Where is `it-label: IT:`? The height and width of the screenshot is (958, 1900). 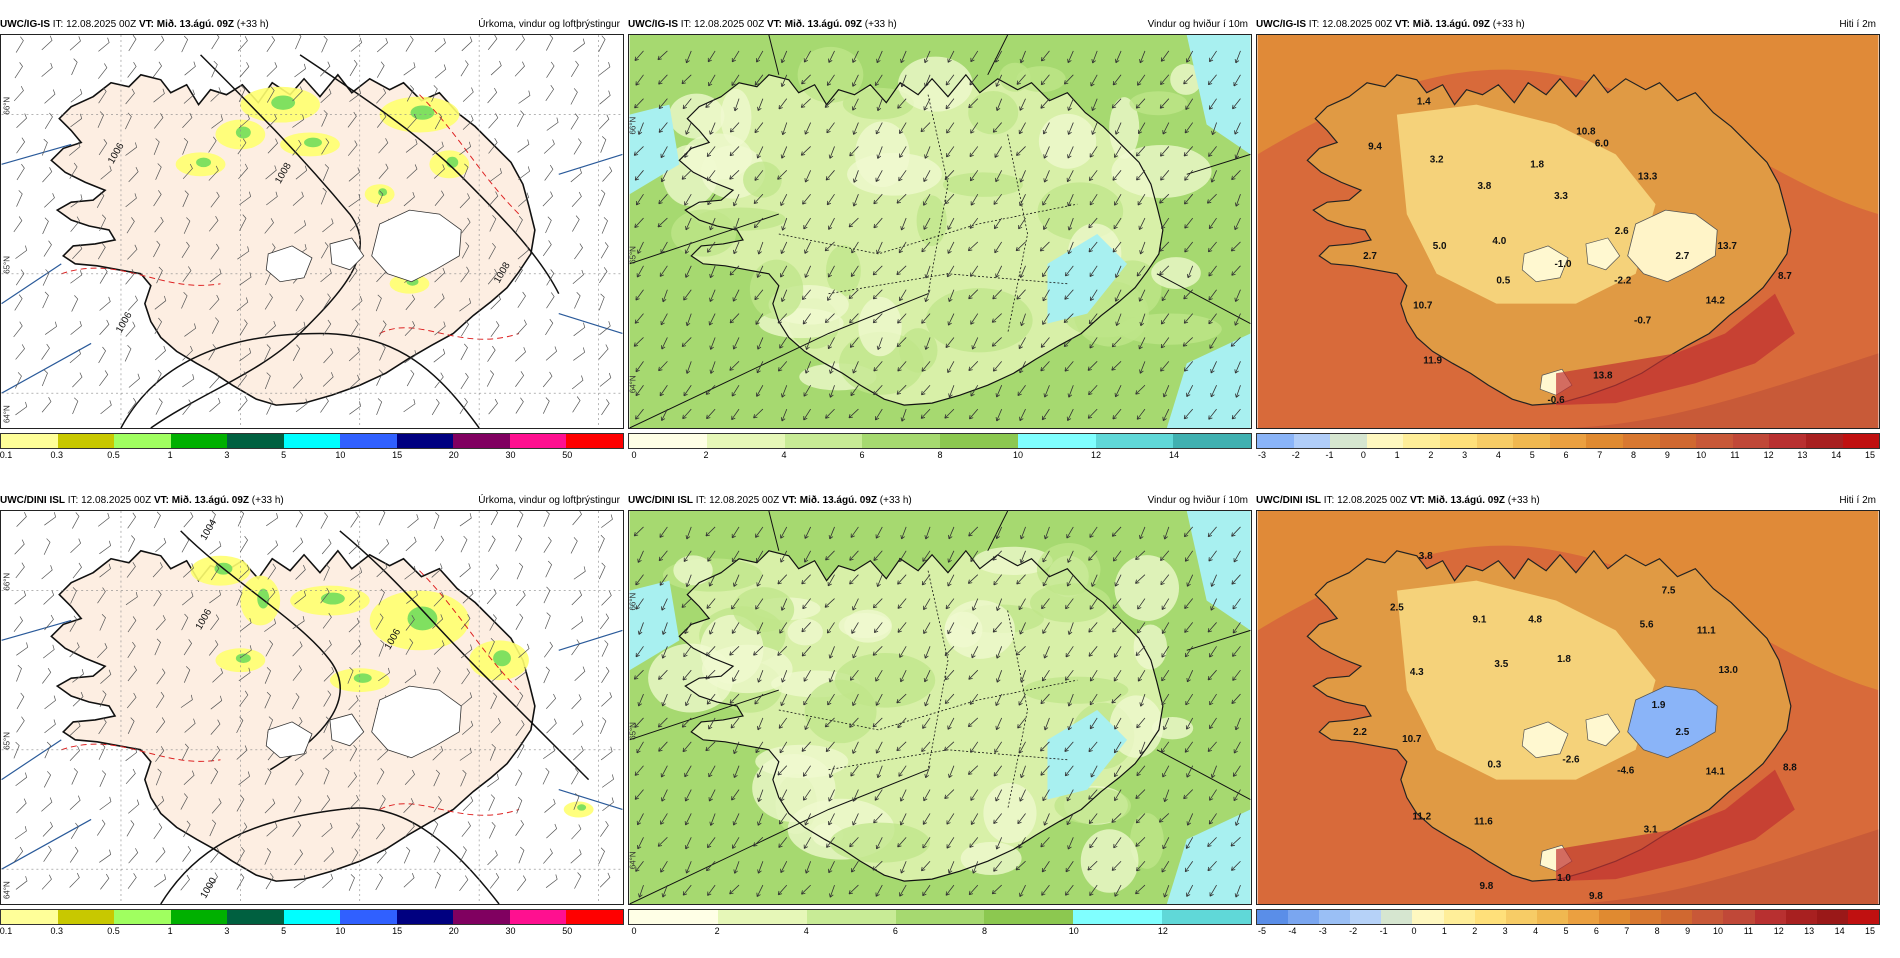
it-label: IT: is located at coordinates (73, 500).